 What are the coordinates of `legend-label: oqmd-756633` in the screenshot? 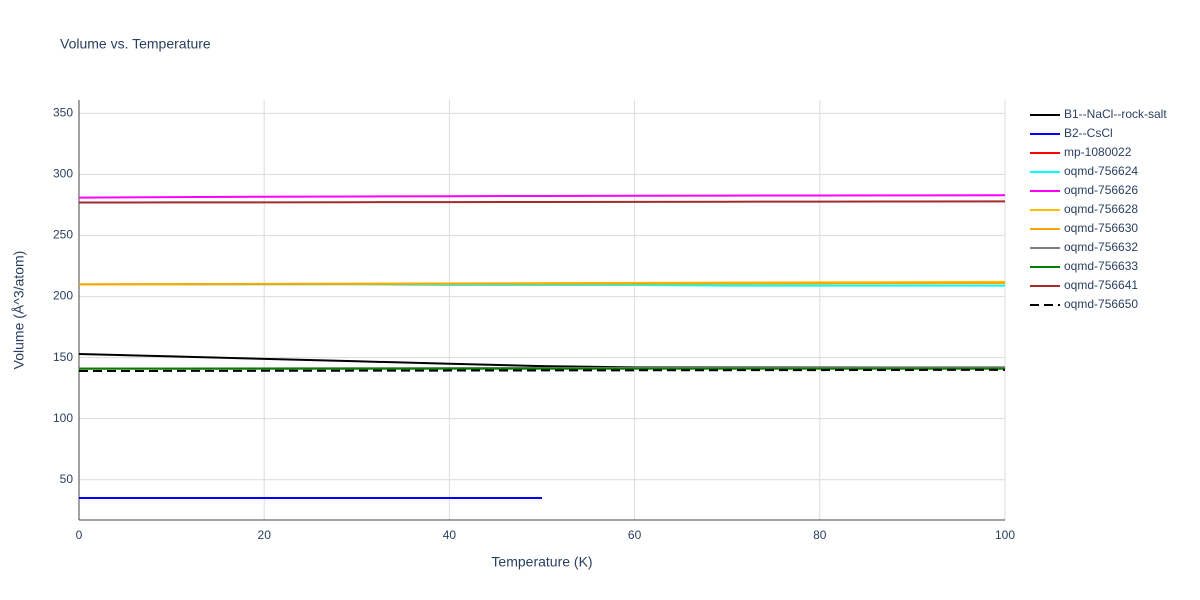 It's located at (1101, 266).